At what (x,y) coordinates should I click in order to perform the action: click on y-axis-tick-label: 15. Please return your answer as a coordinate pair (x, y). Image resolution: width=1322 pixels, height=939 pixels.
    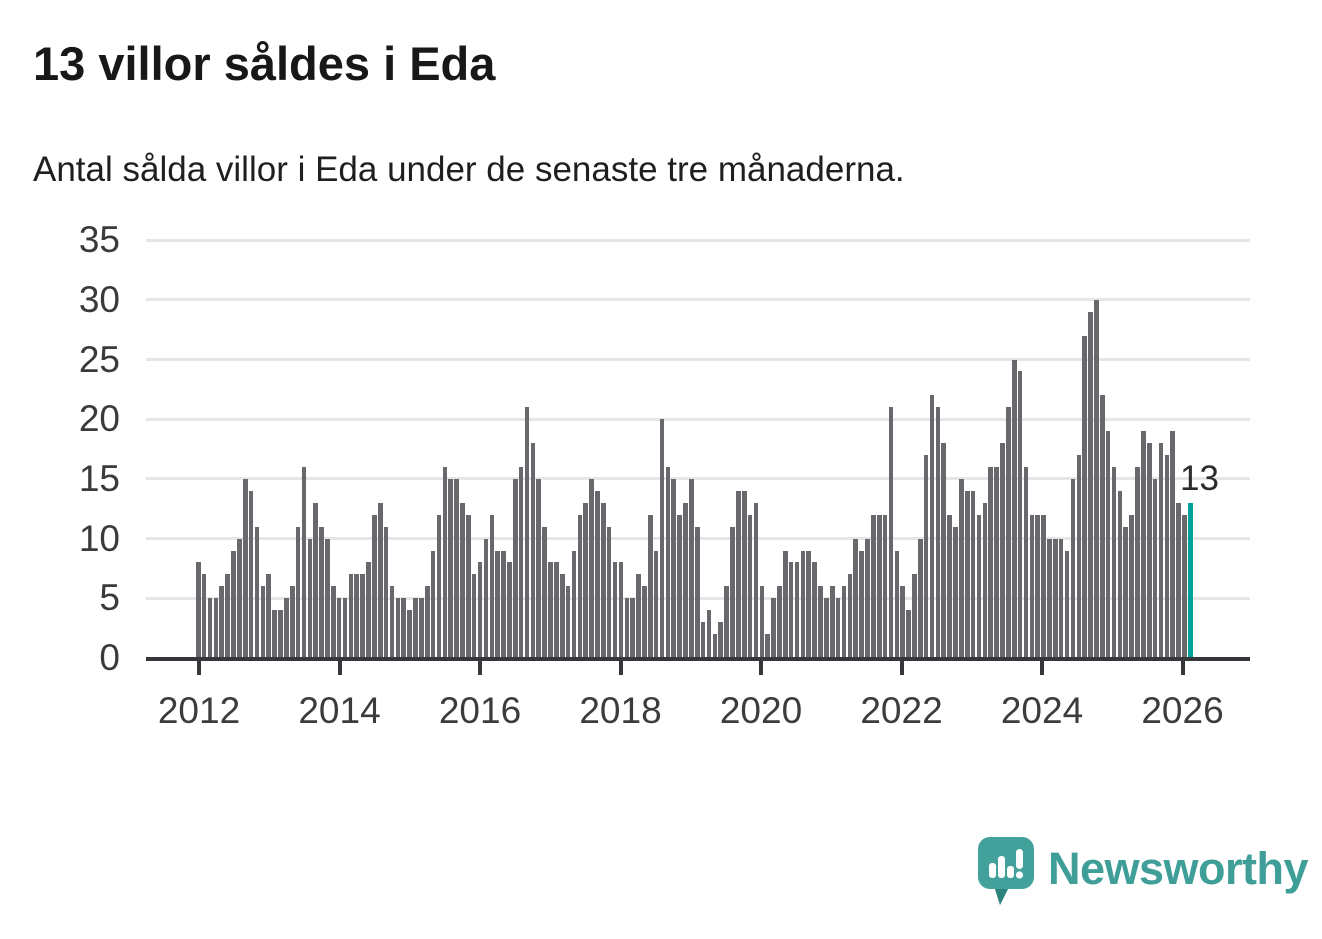
    Looking at the image, I should click on (99, 478).